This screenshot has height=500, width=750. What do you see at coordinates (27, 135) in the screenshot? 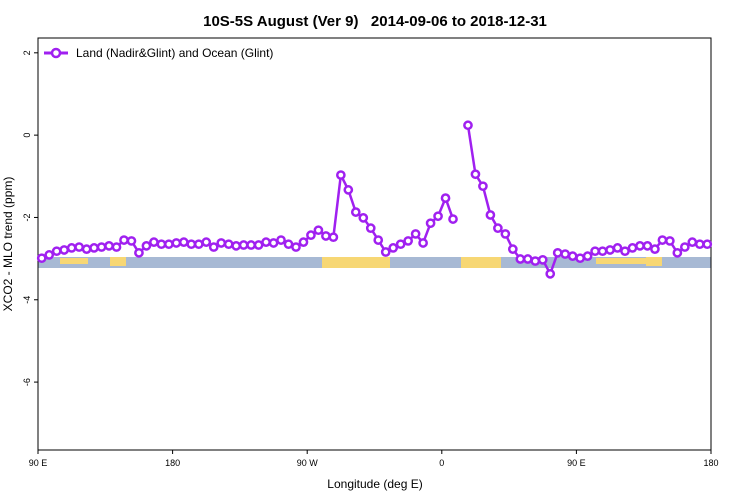
I see `y-tick-label: 0` at bounding box center [27, 135].